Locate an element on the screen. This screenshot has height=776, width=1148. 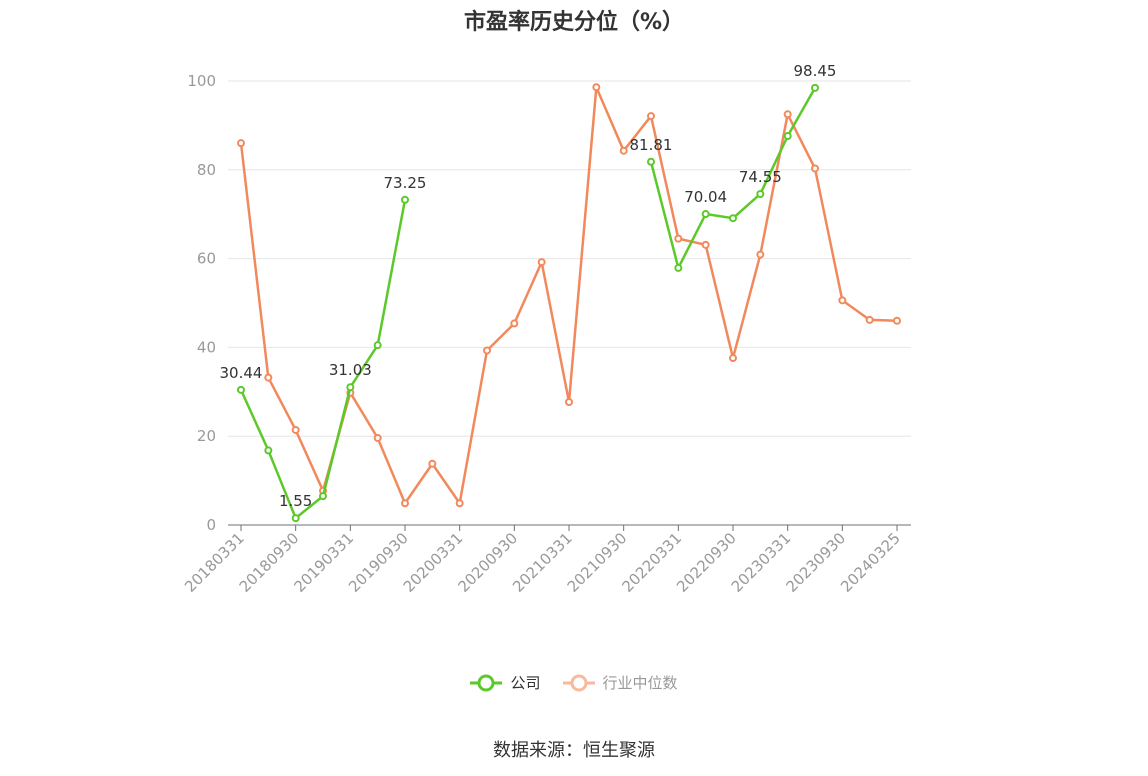
data-label: 98.45 is located at coordinates (815, 71).